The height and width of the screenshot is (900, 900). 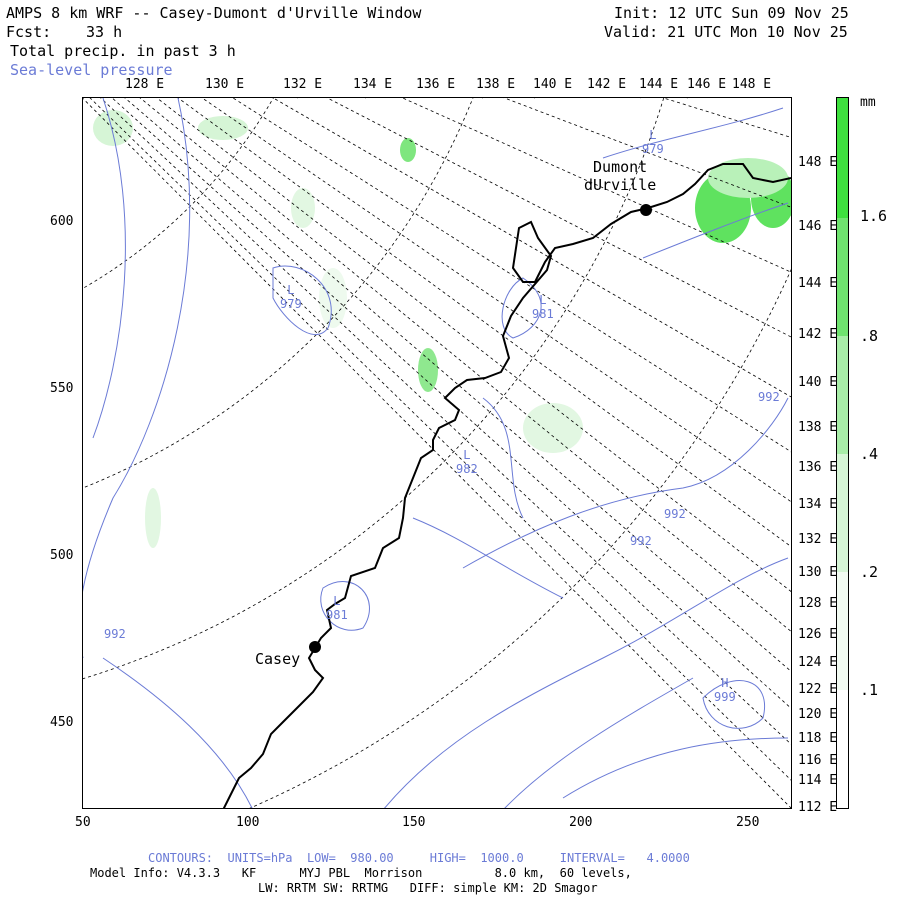 I want to click on right-longitude-label: 146 E, so click(x=818, y=226).